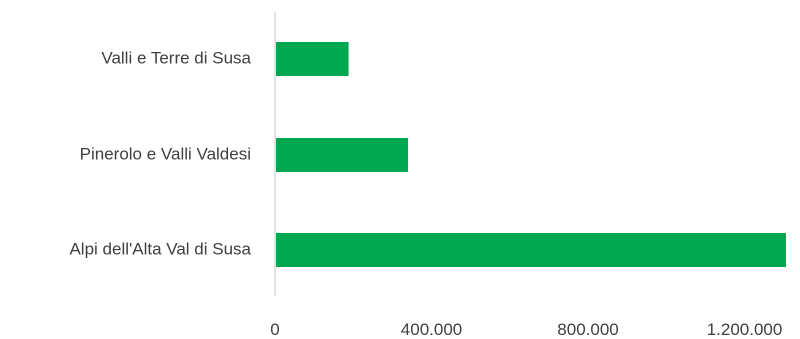 The width and height of the screenshot is (800, 339). Describe the element at coordinates (431, 329) in the screenshot. I see `x-tick-label-1: 400.000` at that location.